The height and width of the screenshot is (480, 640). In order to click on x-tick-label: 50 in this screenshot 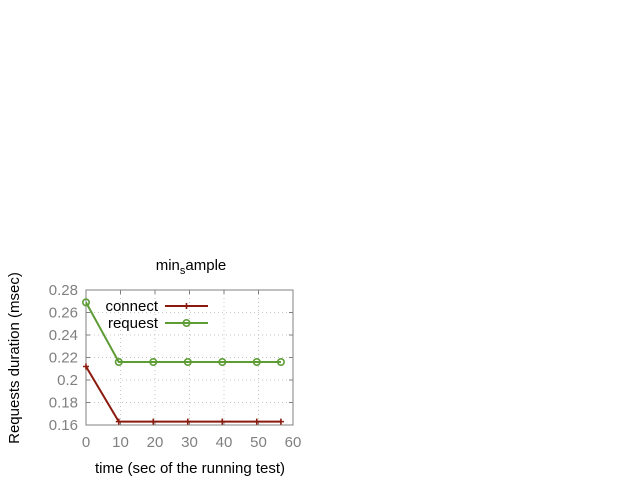, I will do `click(258, 442)`.